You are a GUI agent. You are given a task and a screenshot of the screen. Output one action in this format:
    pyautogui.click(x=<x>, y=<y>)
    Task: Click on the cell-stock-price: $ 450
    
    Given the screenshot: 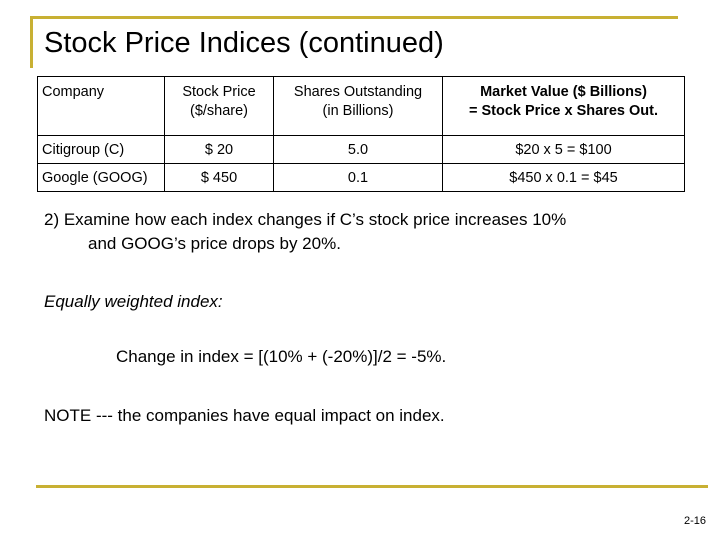 What is the action you would take?
    pyautogui.click(x=219, y=177)
    